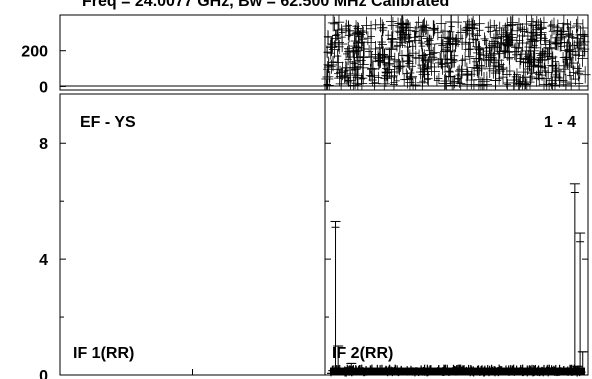  Describe the element at coordinates (43, 144) in the screenshot. I see `amp-ytick-label: 8` at that location.